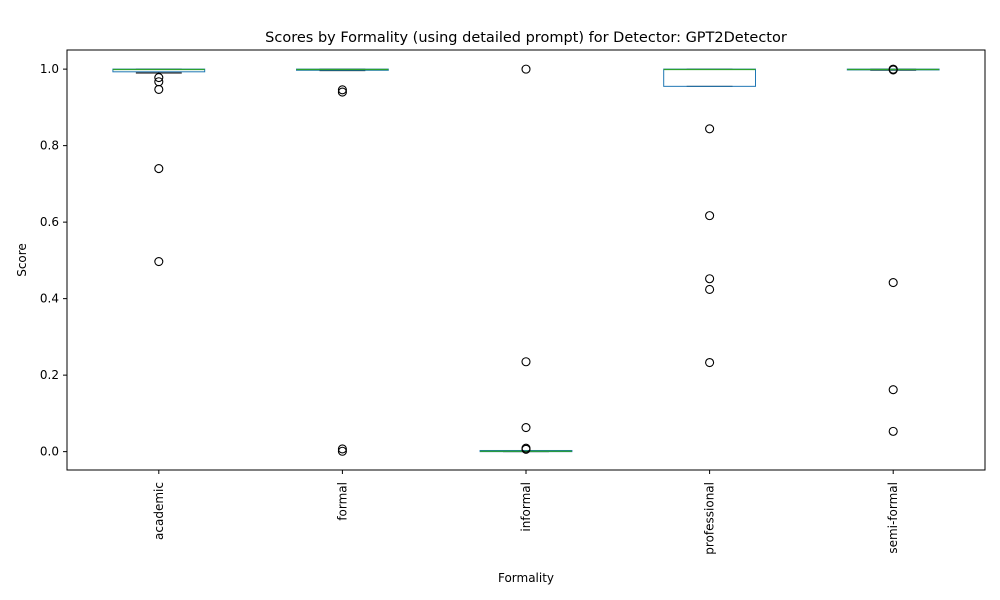  What do you see at coordinates (49, 146) in the screenshot?
I see `y-tick-label: 0.8` at bounding box center [49, 146].